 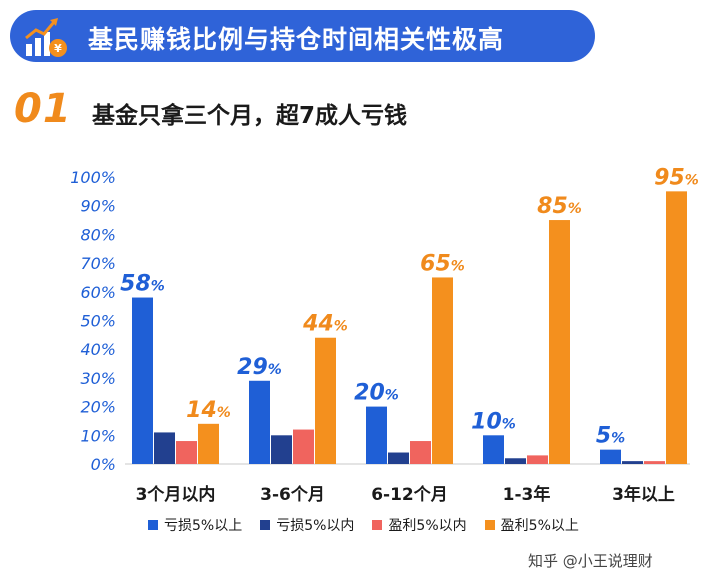 I want to click on data-label: 20%, so click(x=376, y=393).